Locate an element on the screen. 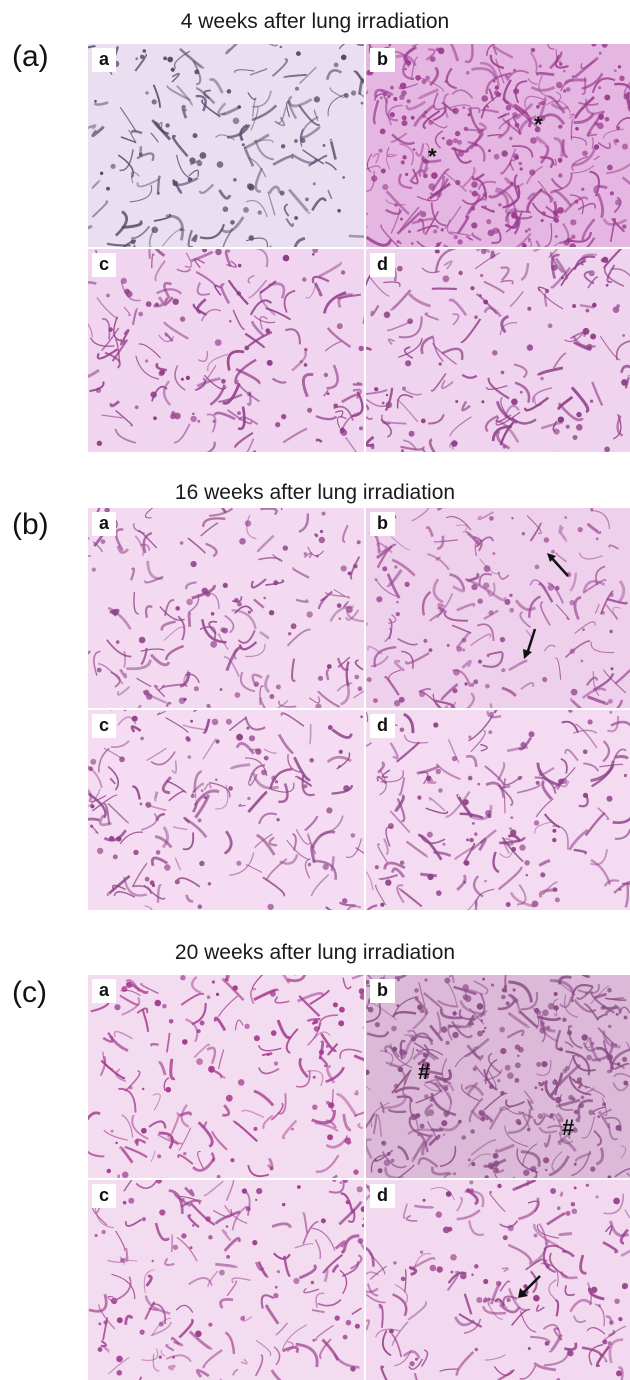 The height and width of the screenshot is (1380, 630). arrow-marker is located at coordinates (529, 1287).